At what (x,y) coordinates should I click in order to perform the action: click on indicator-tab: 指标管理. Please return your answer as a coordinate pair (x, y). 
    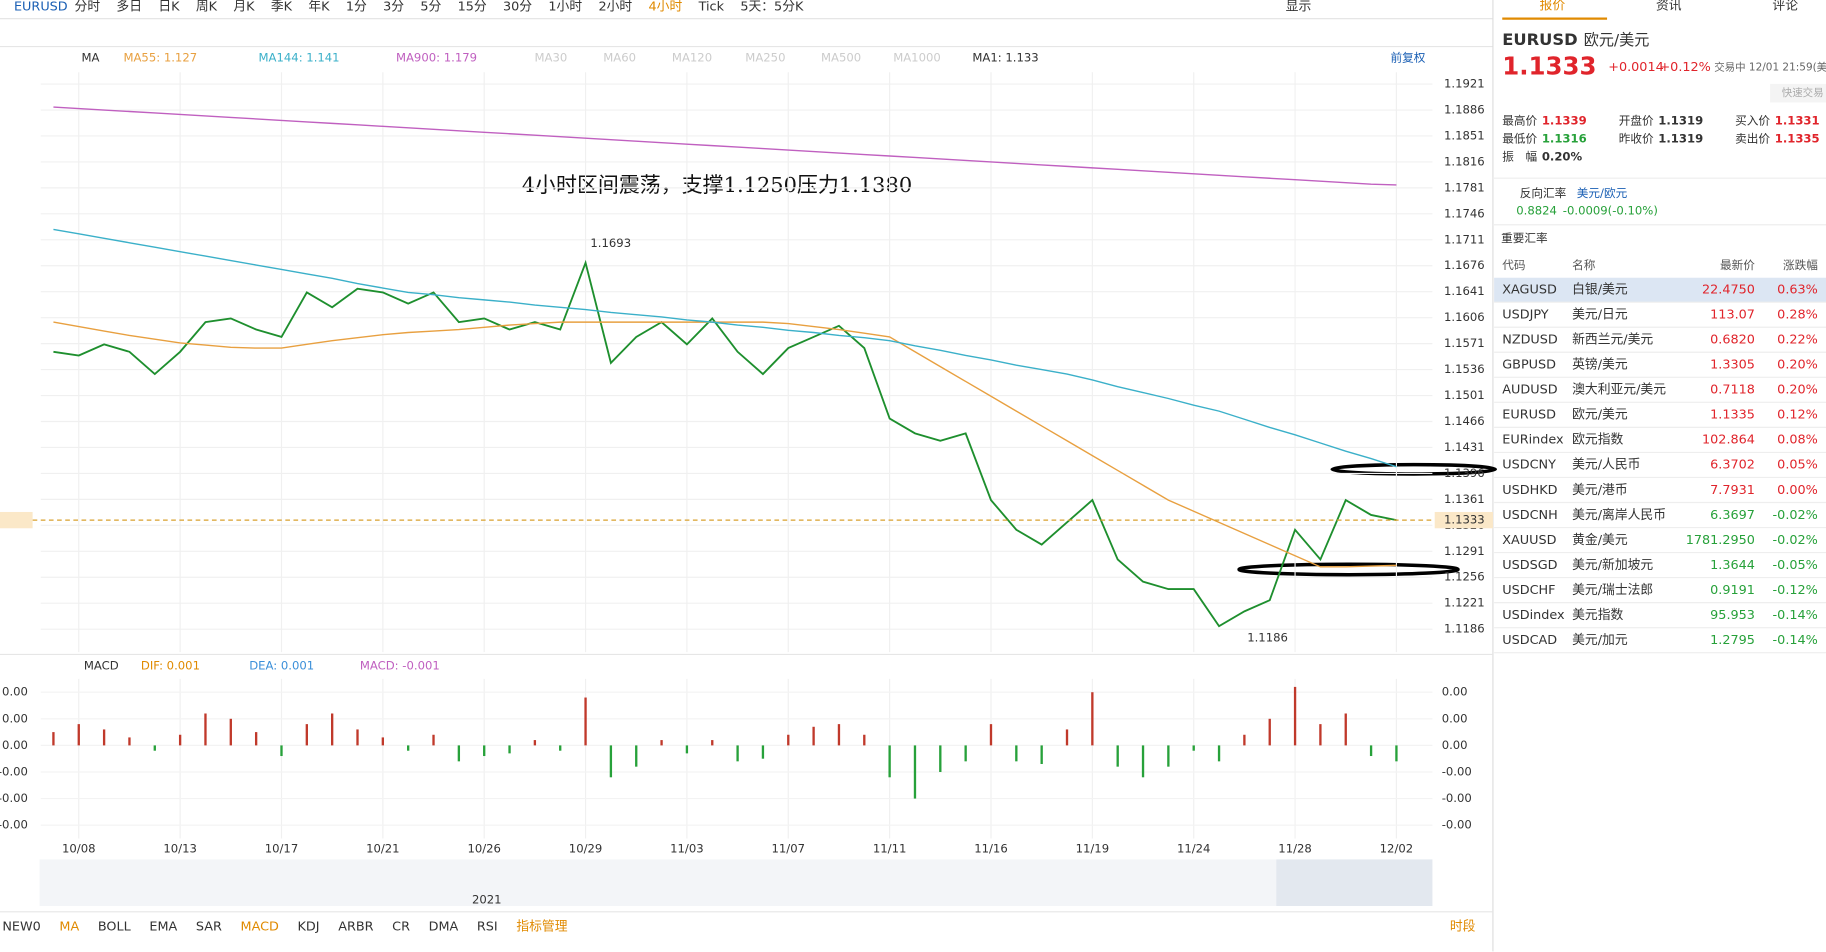
    Looking at the image, I should click on (541, 926).